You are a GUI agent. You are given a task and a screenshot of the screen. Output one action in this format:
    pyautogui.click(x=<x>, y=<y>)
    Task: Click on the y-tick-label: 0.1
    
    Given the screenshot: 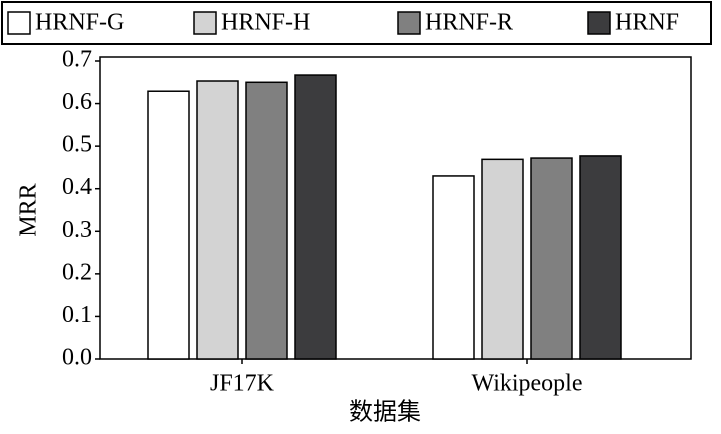 What is the action you would take?
    pyautogui.click(x=77, y=315)
    